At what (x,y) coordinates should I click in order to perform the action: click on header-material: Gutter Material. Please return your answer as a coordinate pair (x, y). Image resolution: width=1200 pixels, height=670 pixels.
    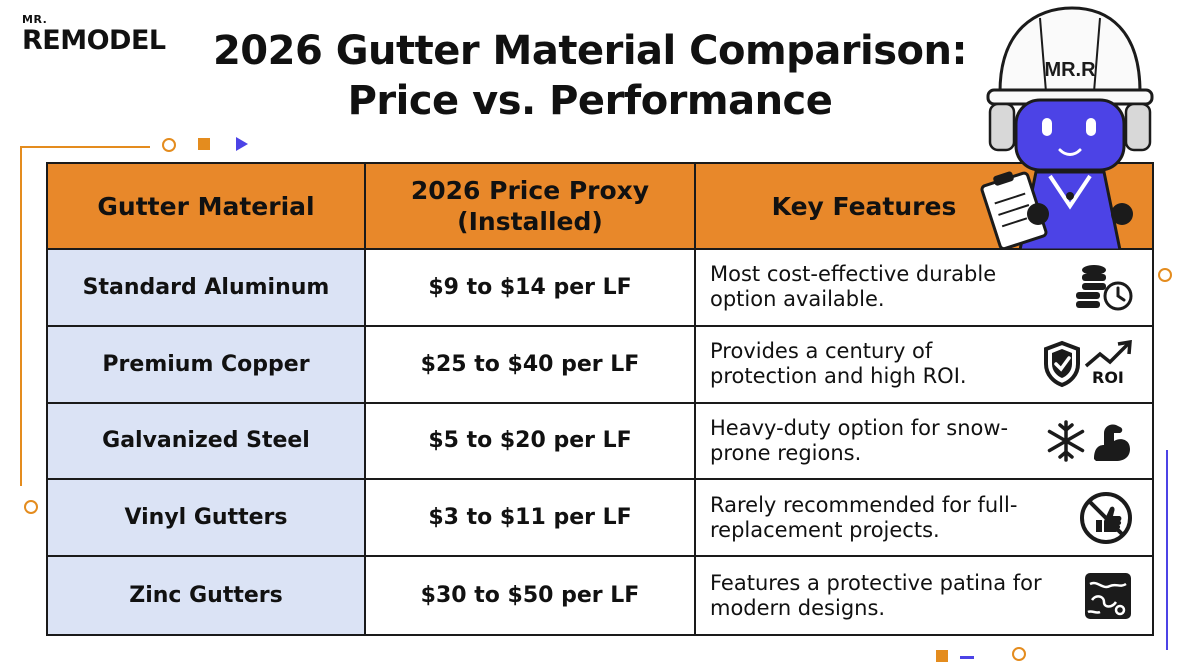
    Looking at the image, I should click on (207, 207).